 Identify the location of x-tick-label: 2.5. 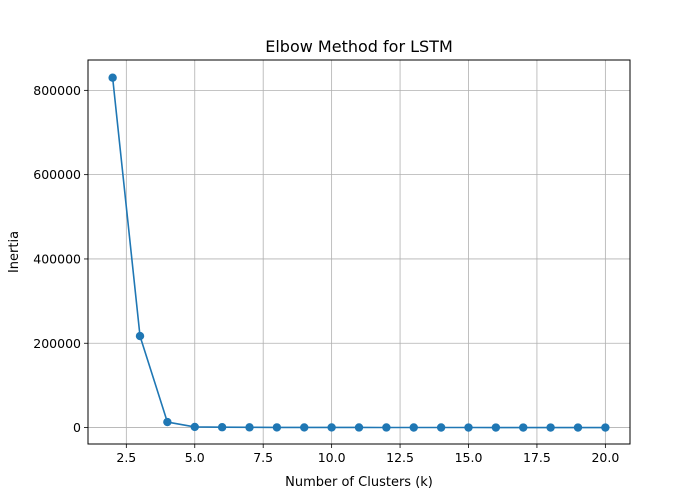
(126, 457).